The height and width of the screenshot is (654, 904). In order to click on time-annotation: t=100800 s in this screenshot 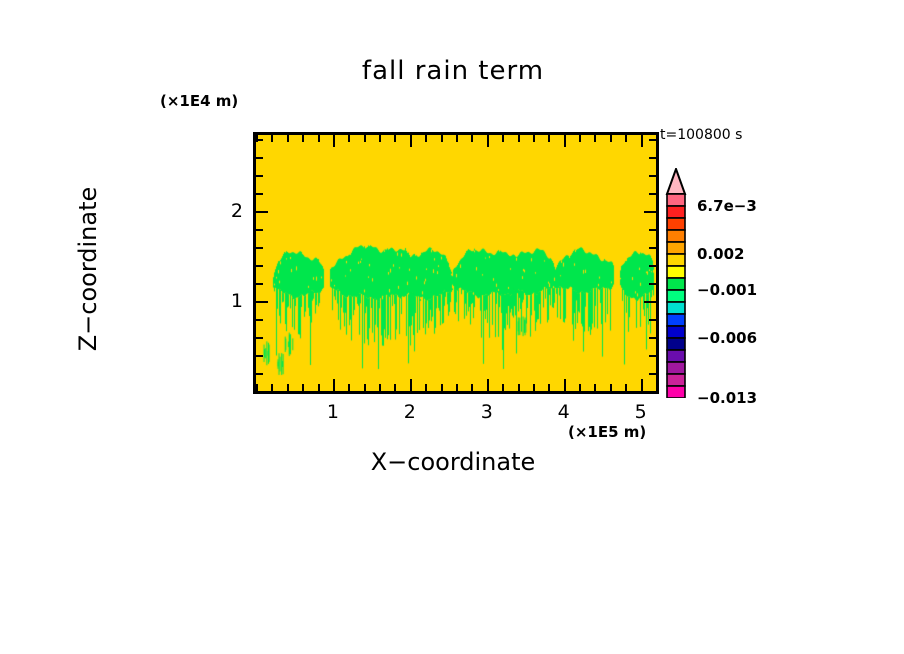, I will do `click(701, 135)`.